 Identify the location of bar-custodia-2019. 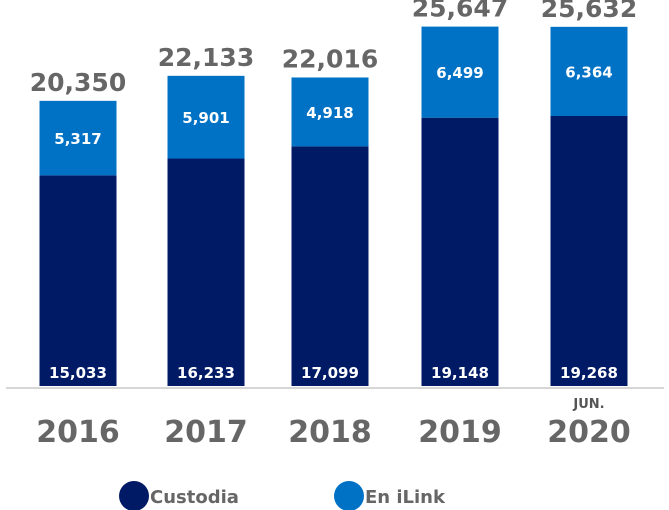
(460, 251).